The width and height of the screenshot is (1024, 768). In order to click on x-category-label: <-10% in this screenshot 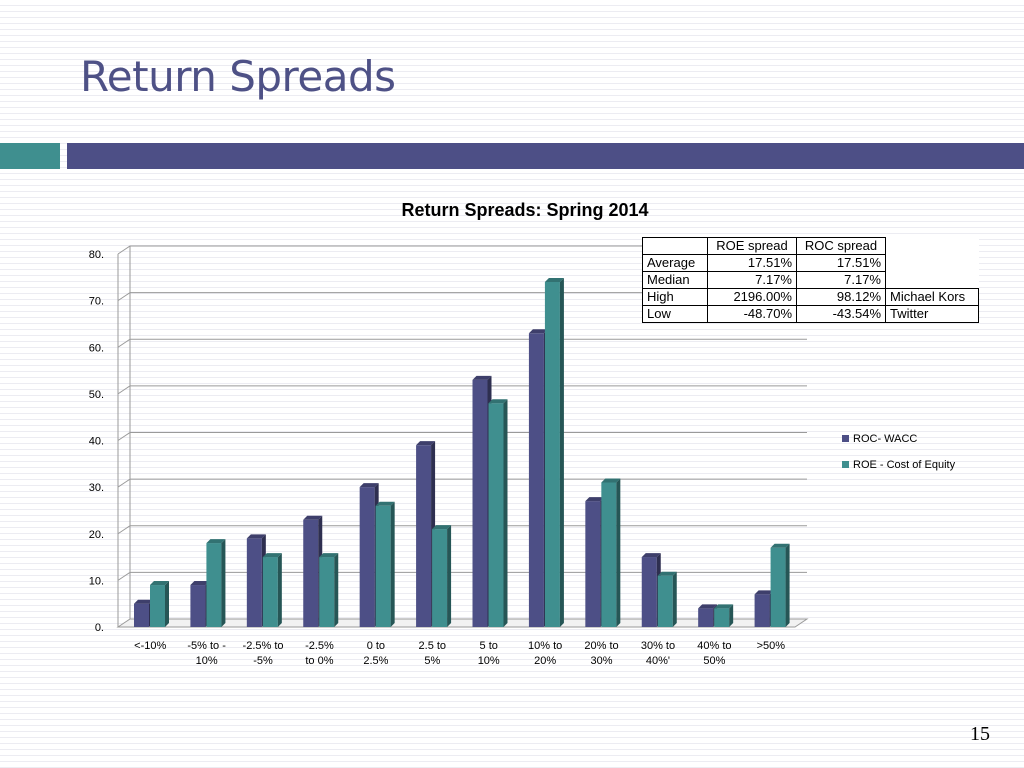, I will do `click(150, 646)`.